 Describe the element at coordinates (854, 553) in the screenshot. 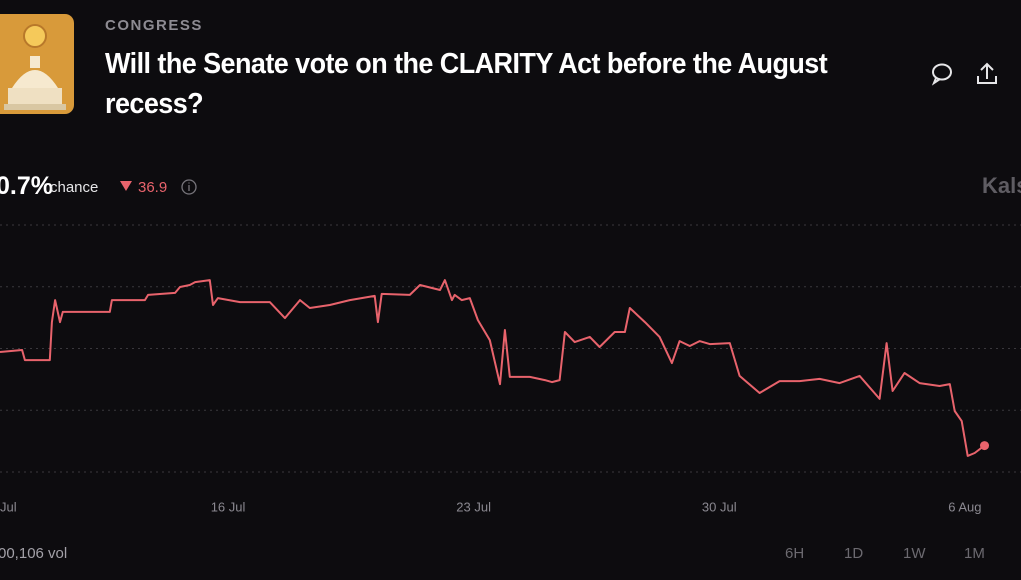

I see `range-button: 1D` at that location.